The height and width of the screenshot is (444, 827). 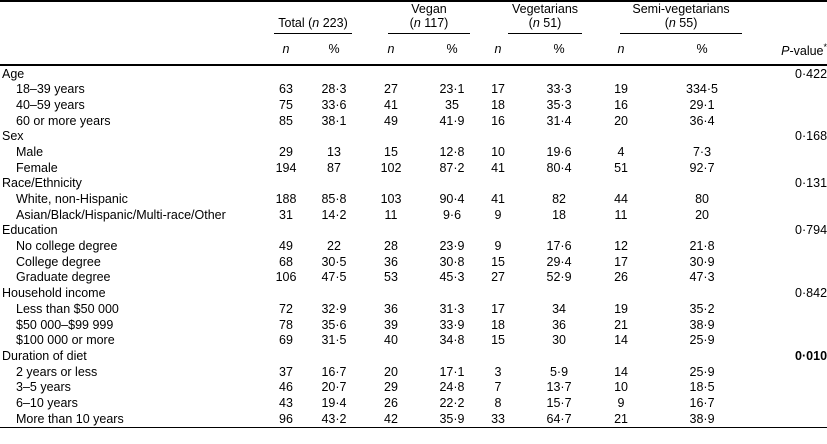 I want to click on cell-pct: 87·2, so click(x=452, y=167).